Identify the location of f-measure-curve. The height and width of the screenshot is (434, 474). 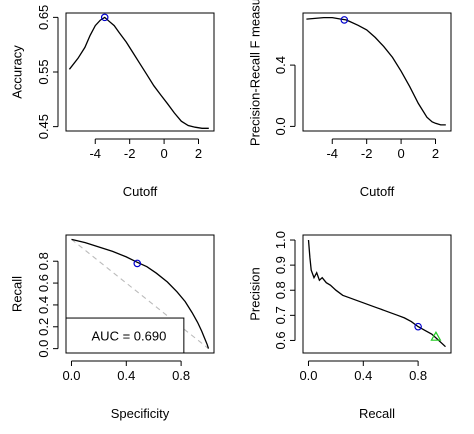
(376, 71).